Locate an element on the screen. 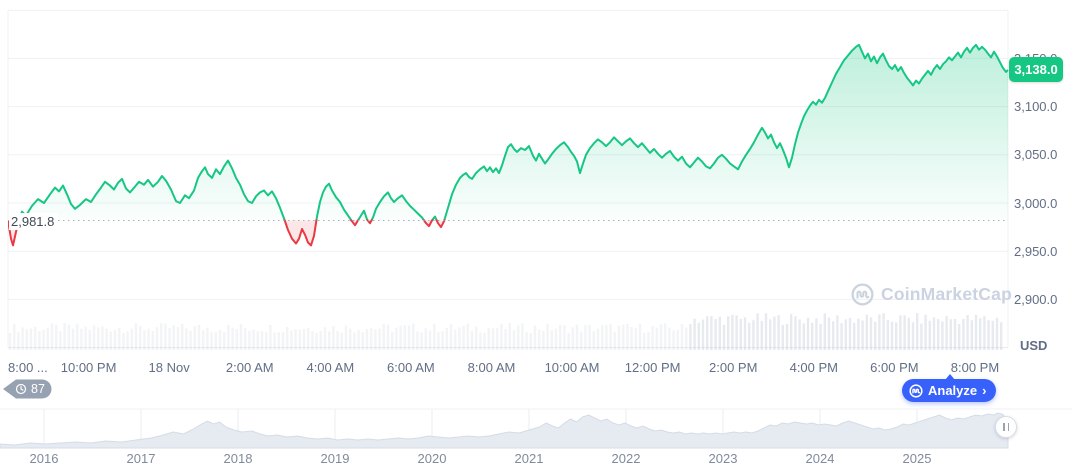 This screenshot has height=470, width=1072. current-price-value: 3,138.0 is located at coordinates (1036, 69).